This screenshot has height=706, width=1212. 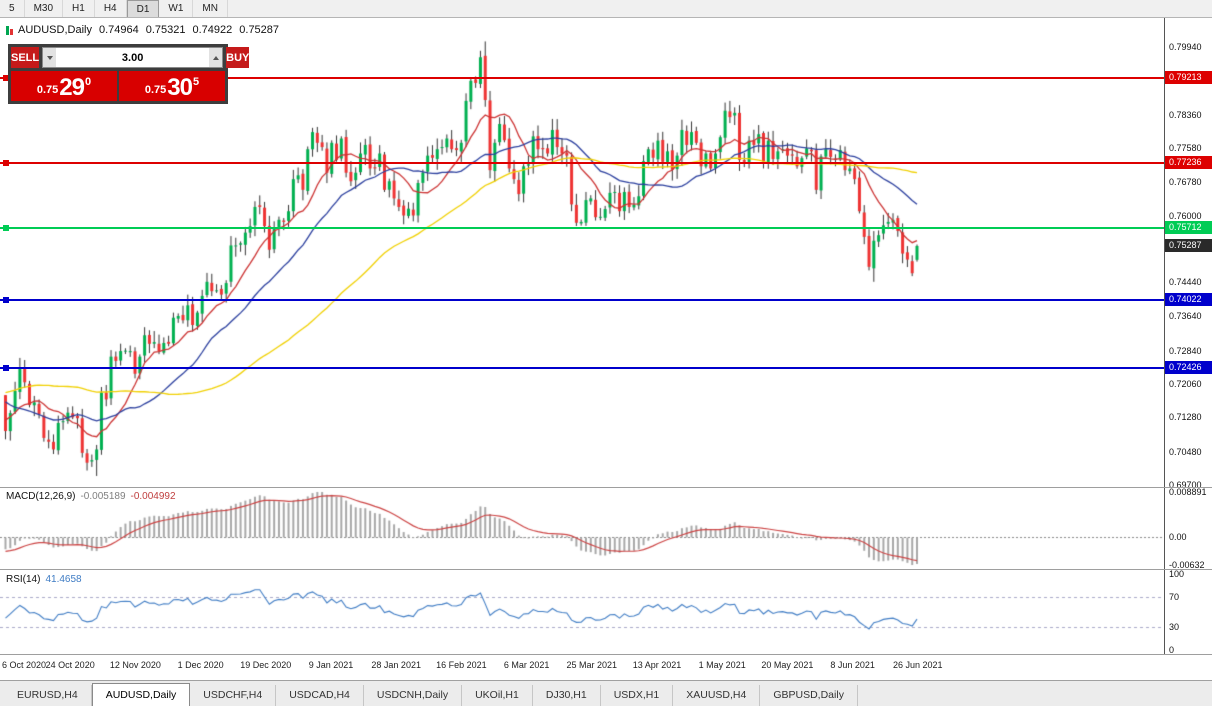 What do you see at coordinates (165, 30) in the screenshot?
I see `ohlc-high: 0.75321` at bounding box center [165, 30].